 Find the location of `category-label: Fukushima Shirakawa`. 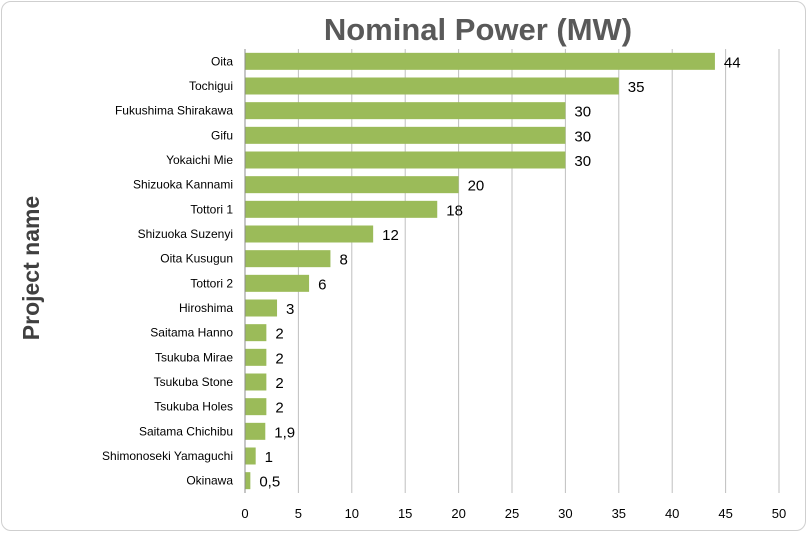

category-label: Fukushima Shirakawa is located at coordinates (174, 111).